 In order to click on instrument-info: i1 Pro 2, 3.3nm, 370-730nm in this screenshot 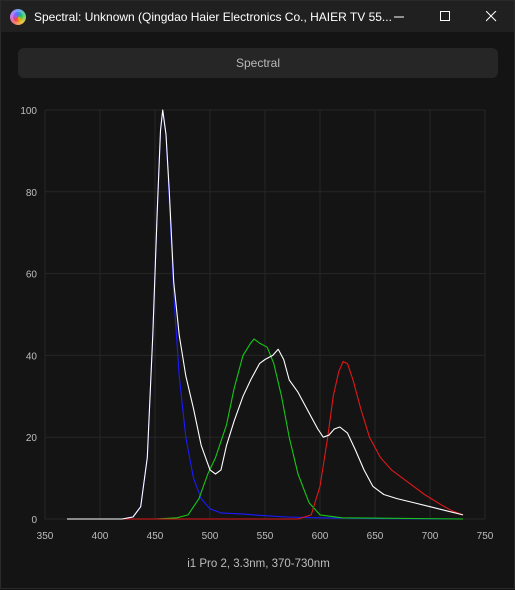, I will do `click(258, 564)`.